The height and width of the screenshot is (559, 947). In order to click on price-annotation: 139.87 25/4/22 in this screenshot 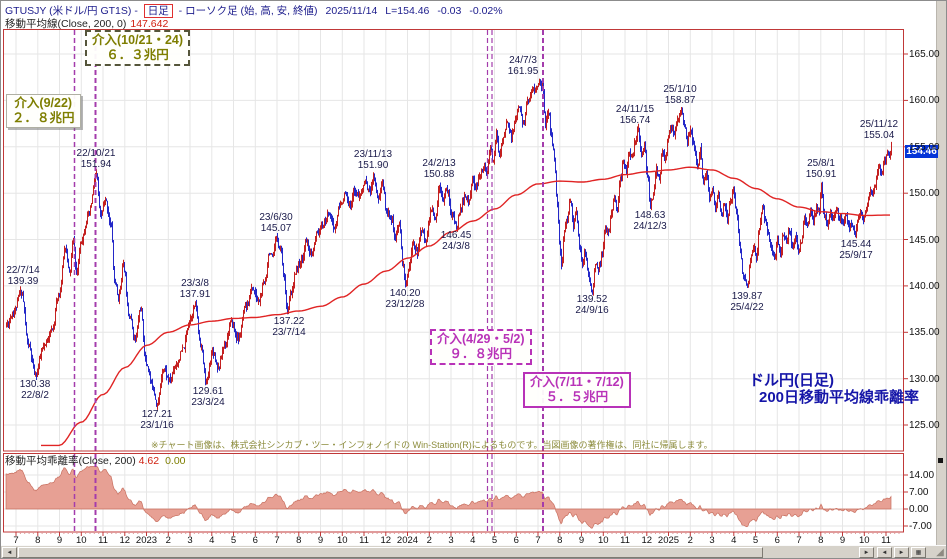, I will do `click(746, 302)`.